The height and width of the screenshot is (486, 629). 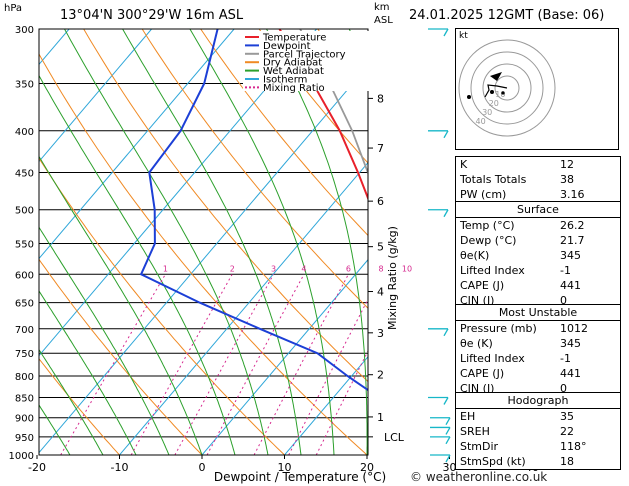 I want to click on row-label: Totals Totals, so click(x=493, y=179).